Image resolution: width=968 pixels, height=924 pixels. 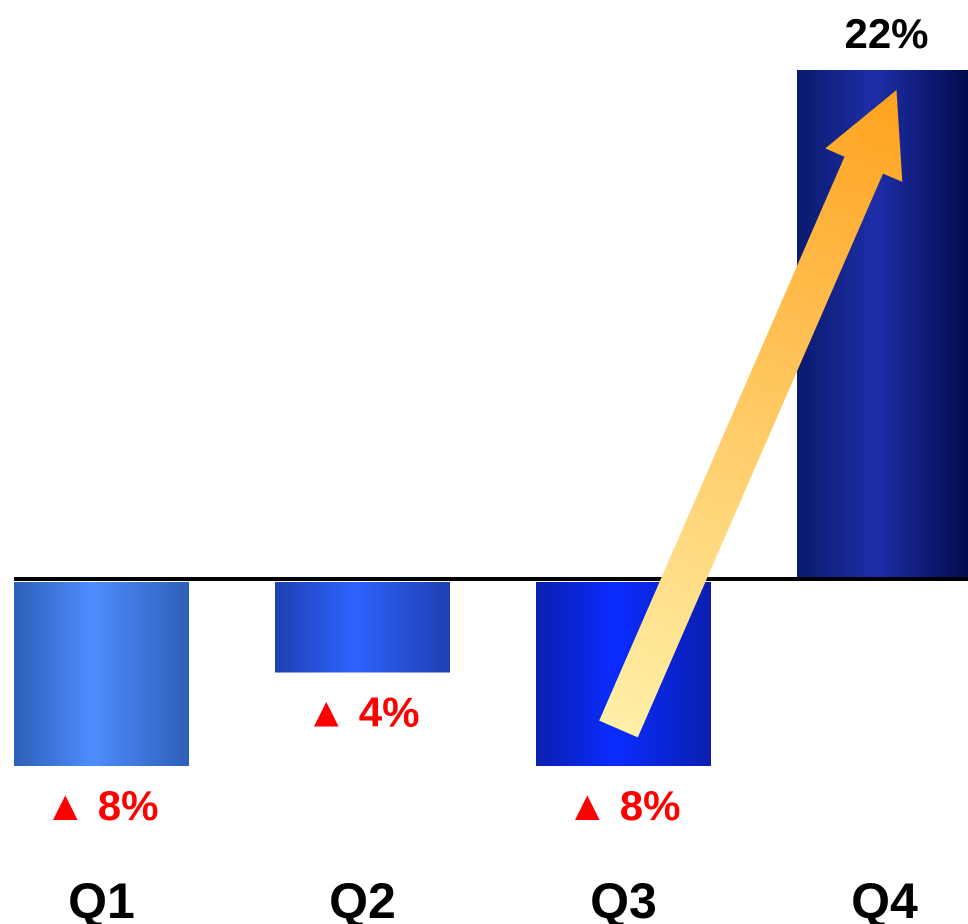 What do you see at coordinates (362, 627) in the screenshot?
I see `bar-q2` at bounding box center [362, 627].